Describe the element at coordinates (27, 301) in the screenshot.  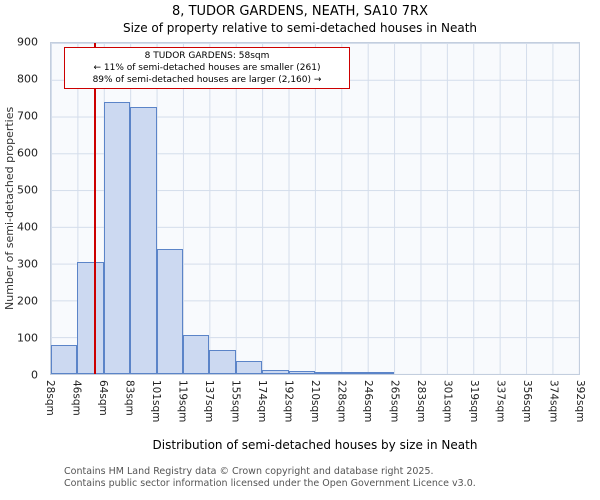
I see `y-tick-label: 200` at that location.